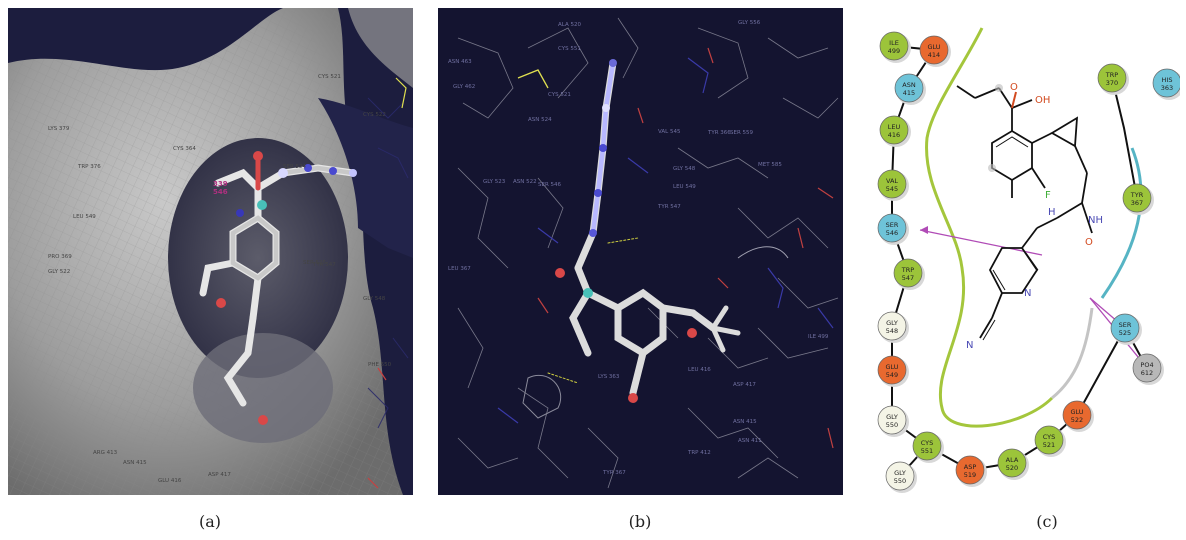 The width and height of the screenshot is (1186, 540). Describe the element at coordinates (892, 225) in the screenshot. I see `svg-text: SER` at that location.